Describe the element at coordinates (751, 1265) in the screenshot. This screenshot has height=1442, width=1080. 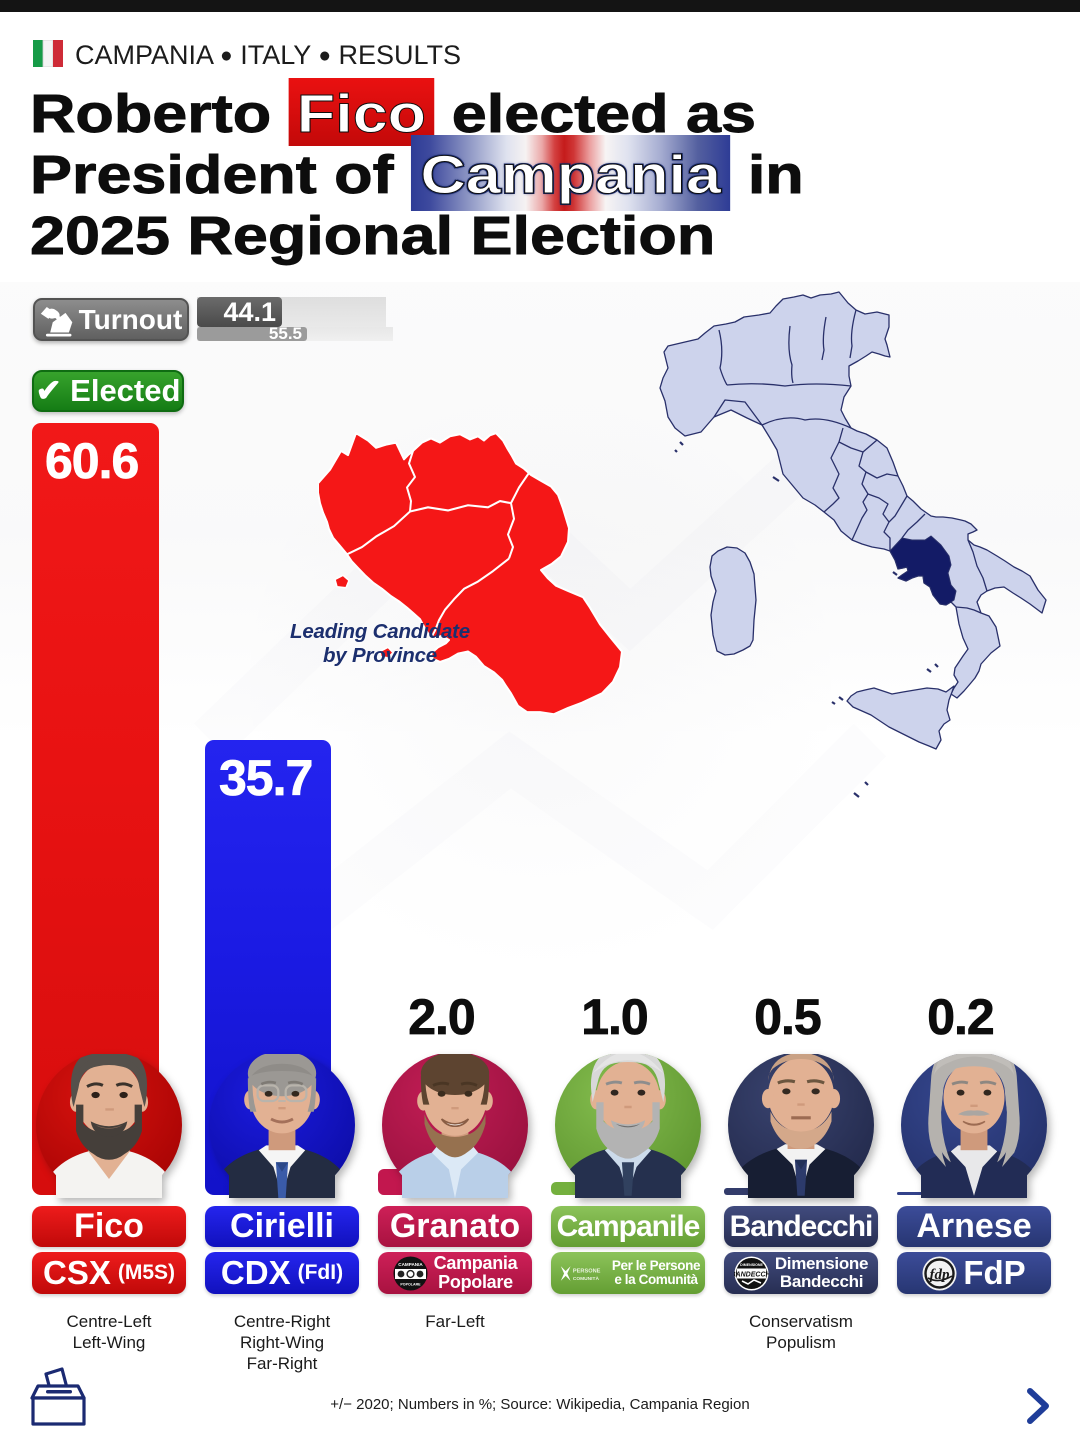
I see `svg-text: DIMENSIONE` at that location.